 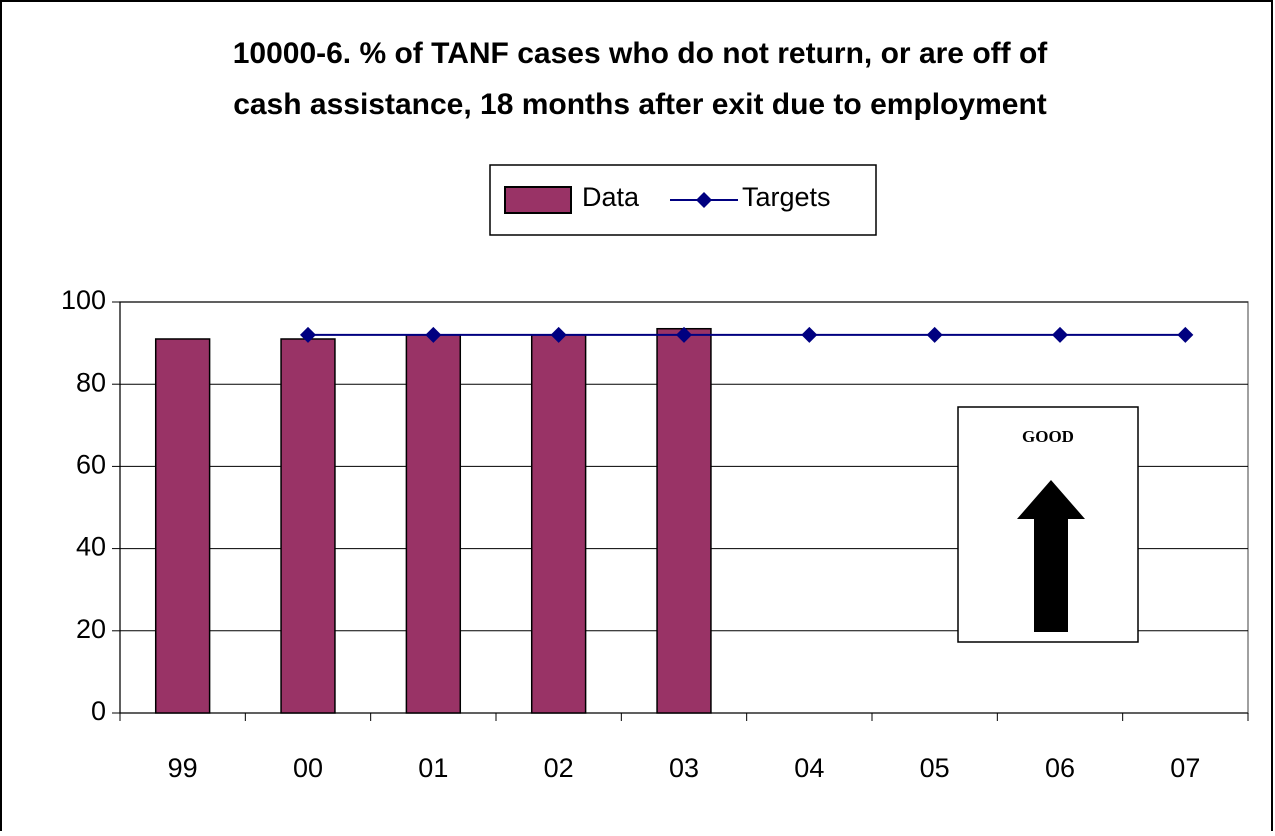 What do you see at coordinates (91, 629) in the screenshot?
I see `y-tick-label: 20` at bounding box center [91, 629].